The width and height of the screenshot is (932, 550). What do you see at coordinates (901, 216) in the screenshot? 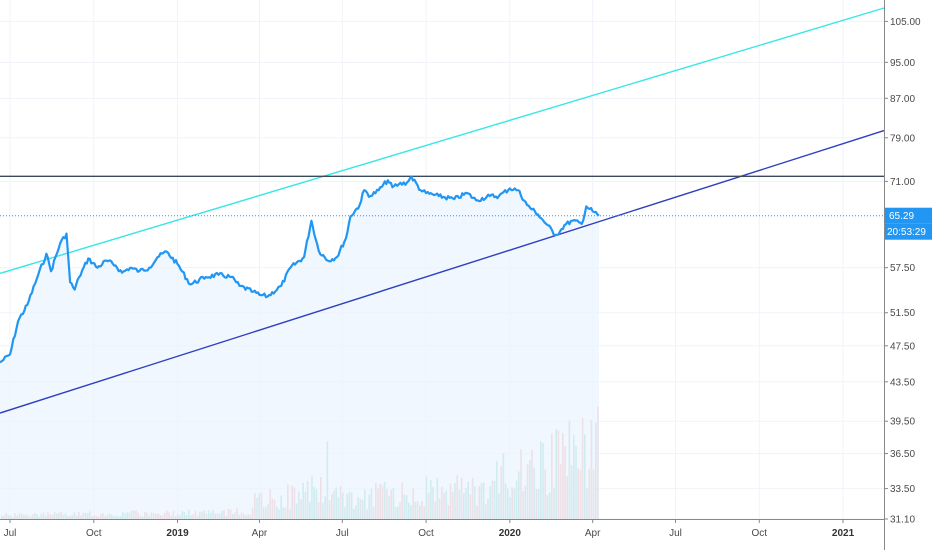
I see `last-price-label: 65.29` at bounding box center [901, 216].